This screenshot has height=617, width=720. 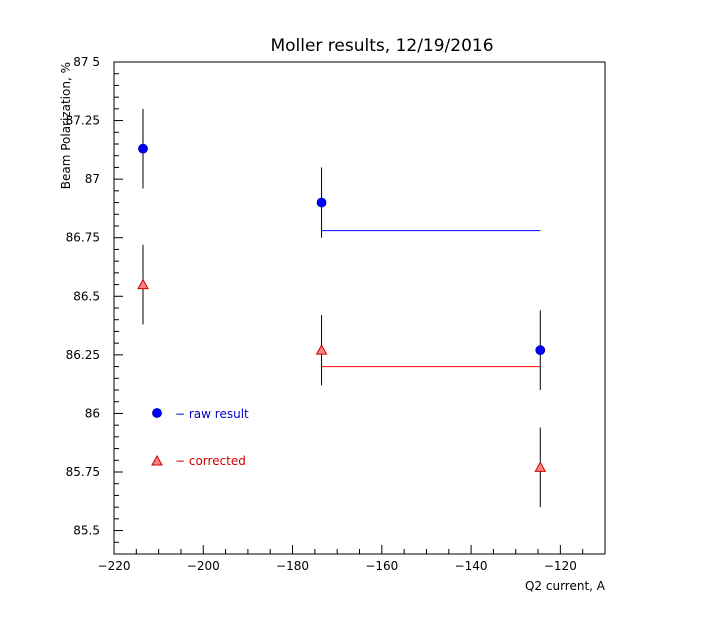 I want to click on x-tick-label: −220, so click(x=114, y=566).